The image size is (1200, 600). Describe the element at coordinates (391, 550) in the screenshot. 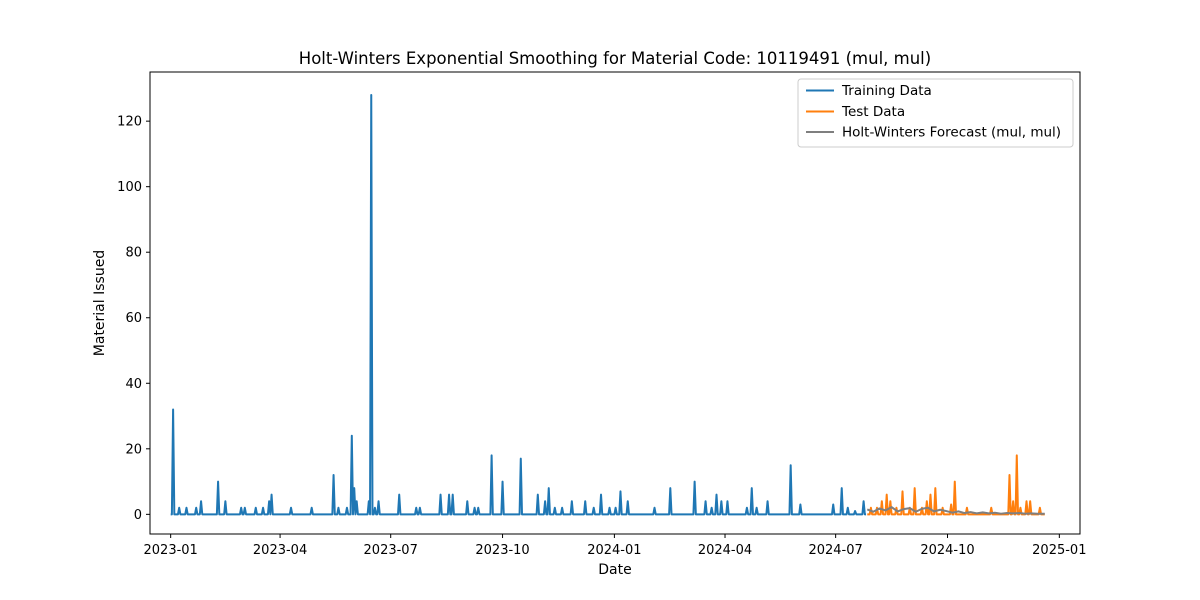

I see `x-tick-label: 2023-07` at that location.